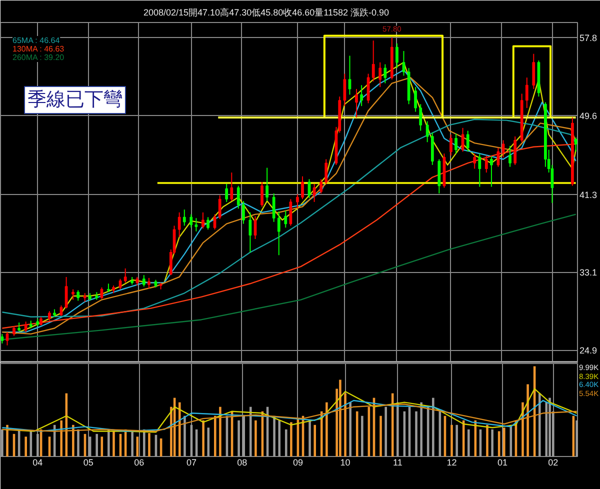 The height and width of the screenshot is (489, 600). I want to click on y-tick-label: 41.3, so click(589, 195).